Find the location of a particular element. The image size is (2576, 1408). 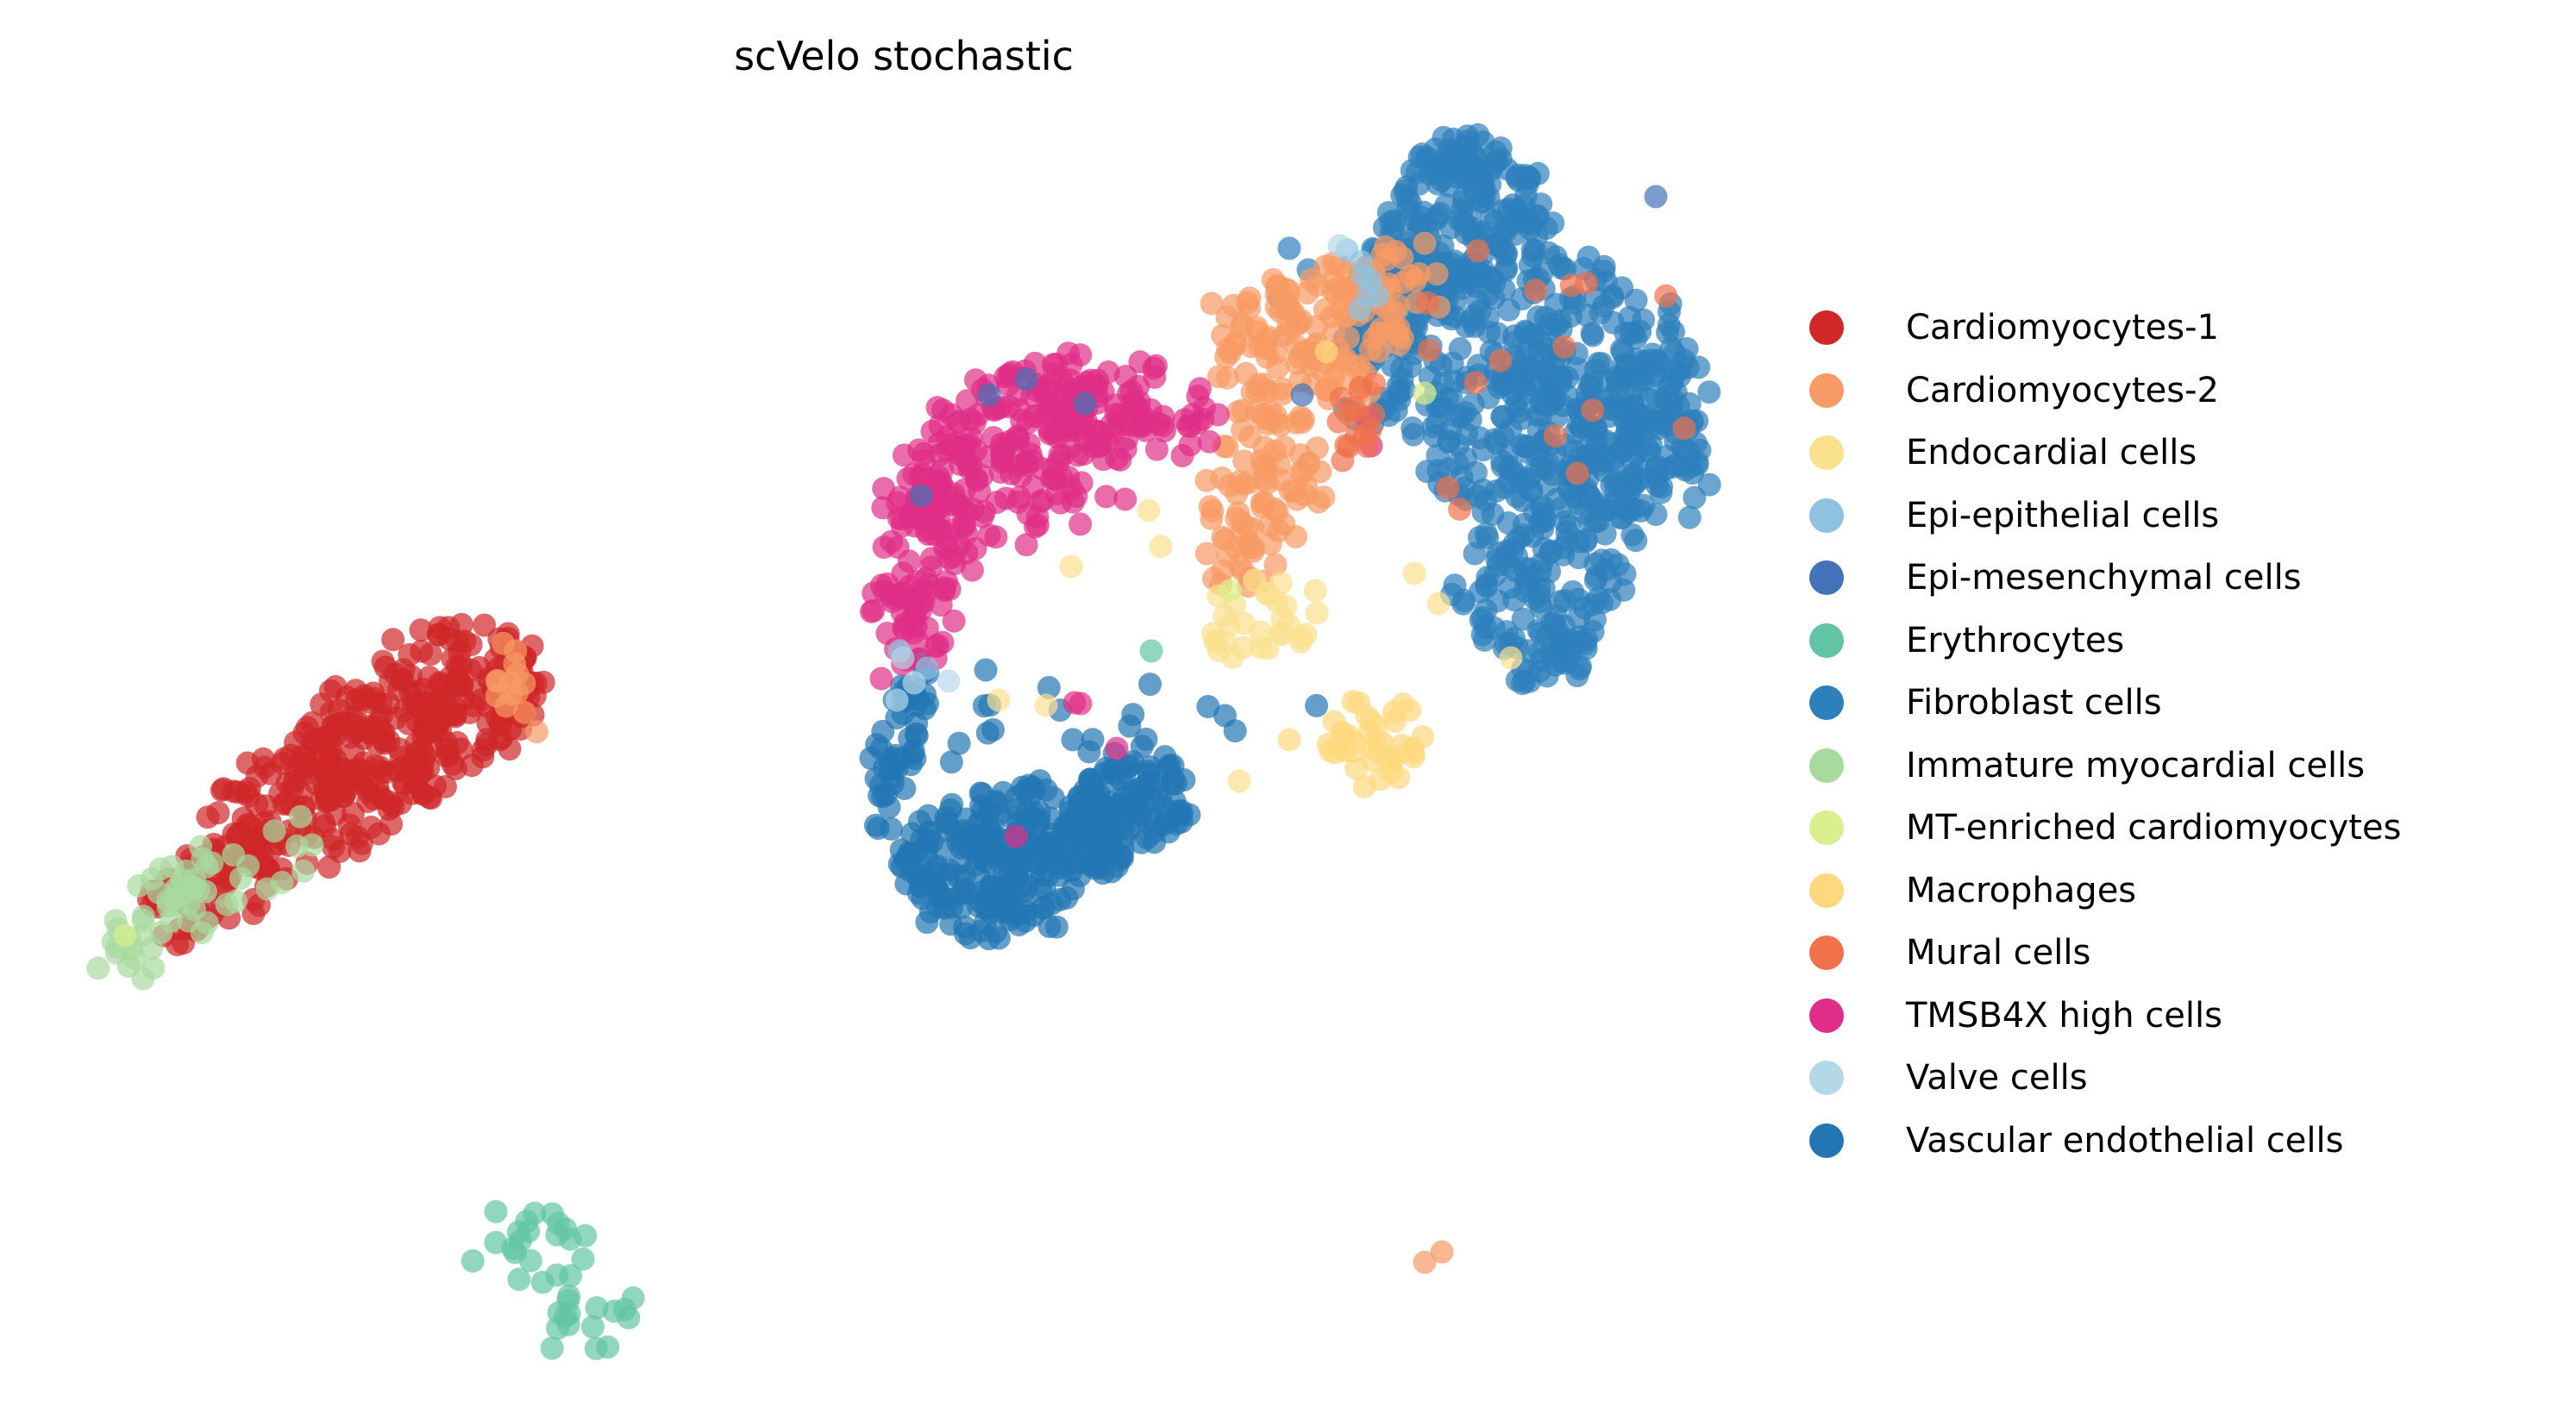

cluster-mural-cells is located at coordinates (1511, 380).